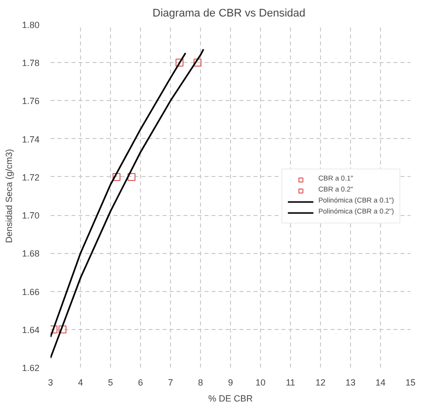 Image resolution: width=426 pixels, height=406 pixels. What do you see at coordinates (31, 139) in the screenshot?
I see `y-tick-label: 1.74` at bounding box center [31, 139].